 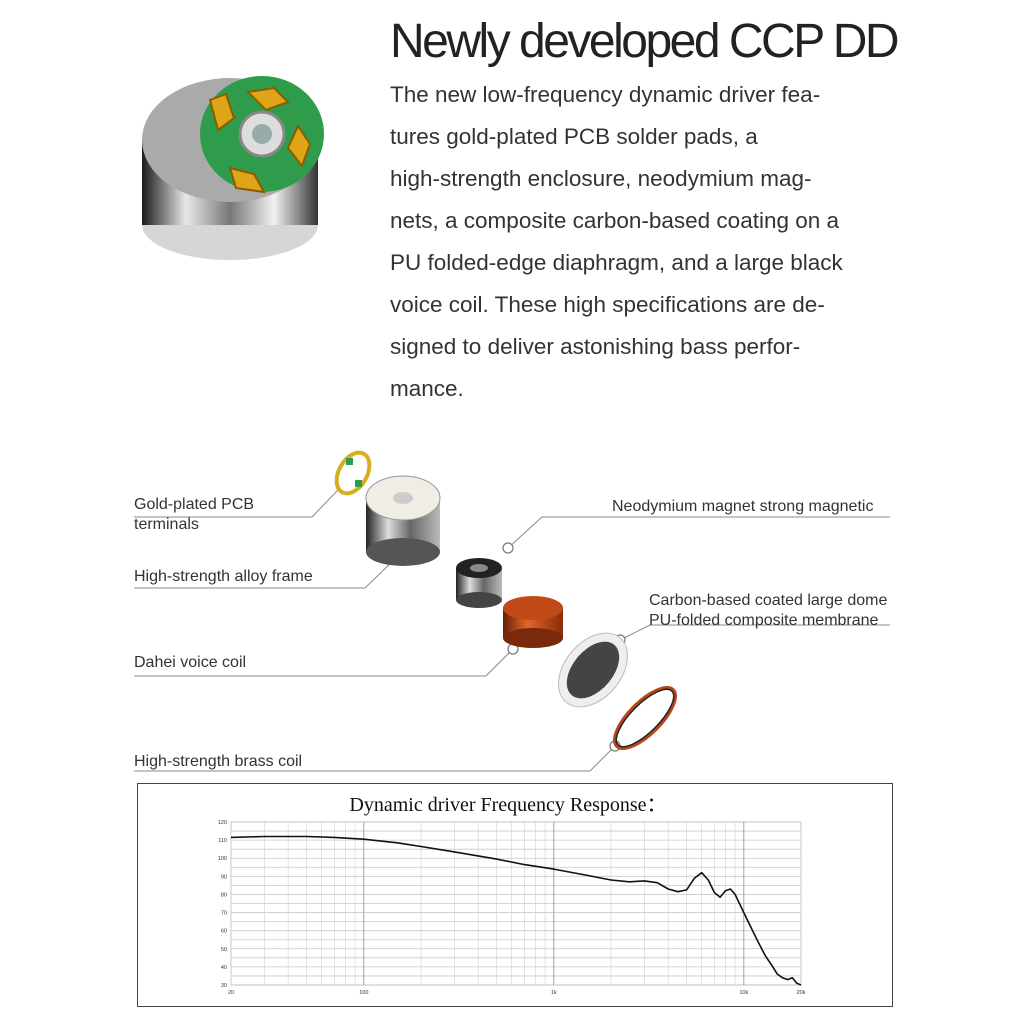 I want to click on x-tick-label: 1k, so click(x=554, y=993).